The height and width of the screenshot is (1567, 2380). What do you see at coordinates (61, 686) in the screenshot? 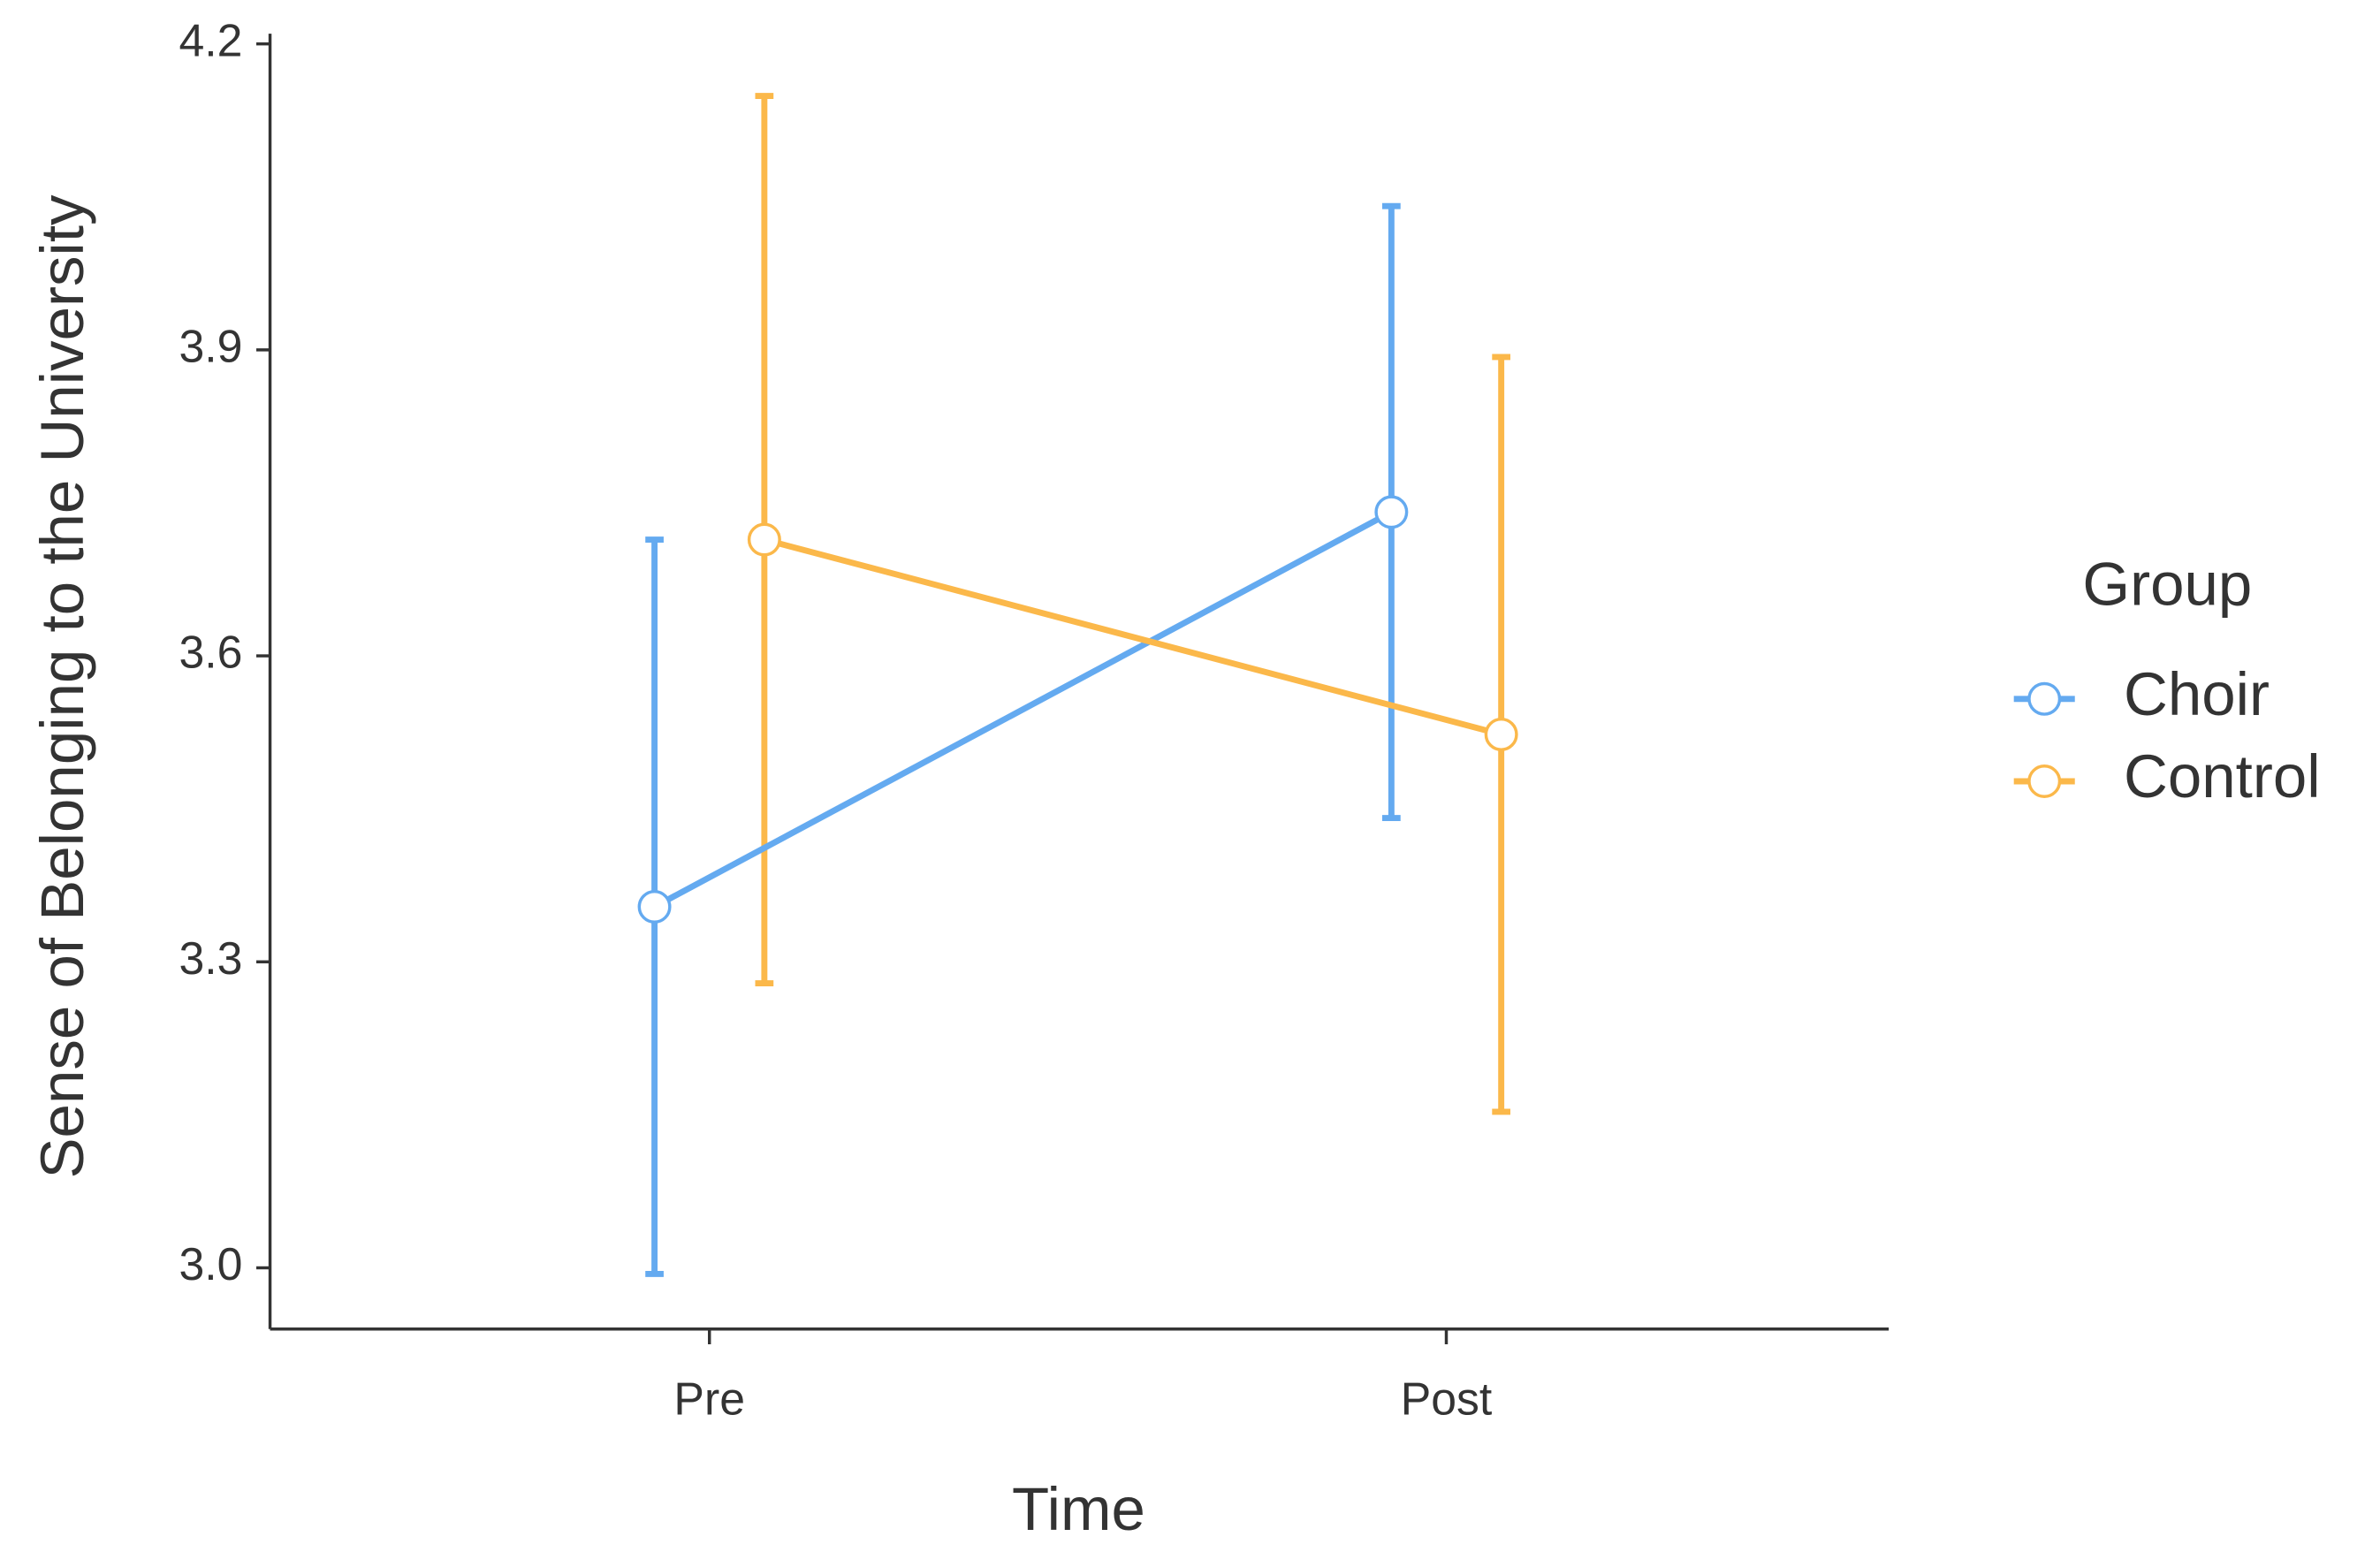
I see `y-axis-title: Sense of Belonging to the University` at bounding box center [61, 686].